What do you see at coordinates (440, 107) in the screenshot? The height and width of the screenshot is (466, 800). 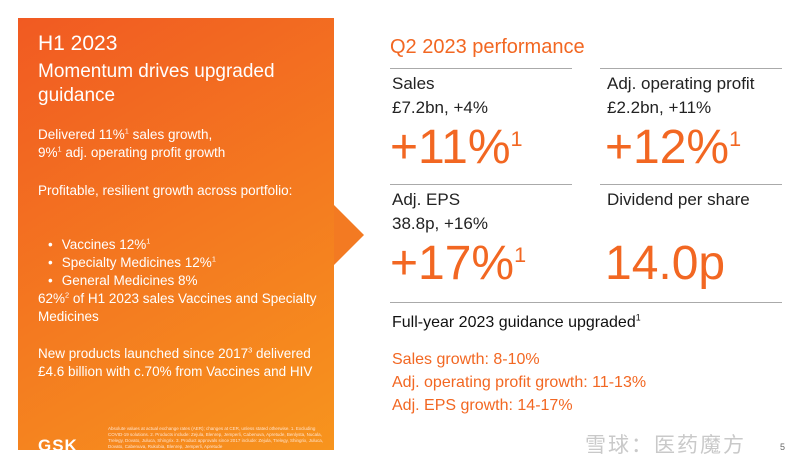 I see `sales-value: £7.2bn, +4%` at bounding box center [440, 107].